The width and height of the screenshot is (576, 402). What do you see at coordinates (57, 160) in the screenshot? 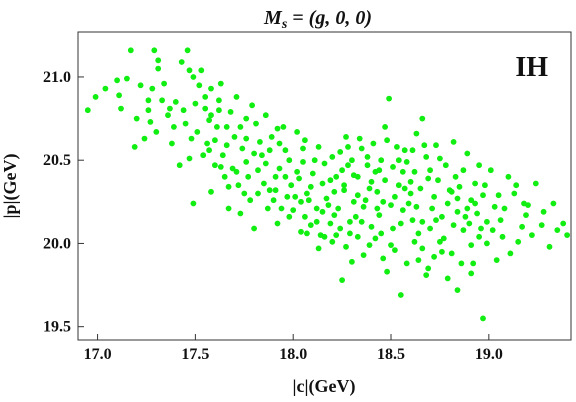
I see `y-tick-label: 20.5` at bounding box center [57, 160].